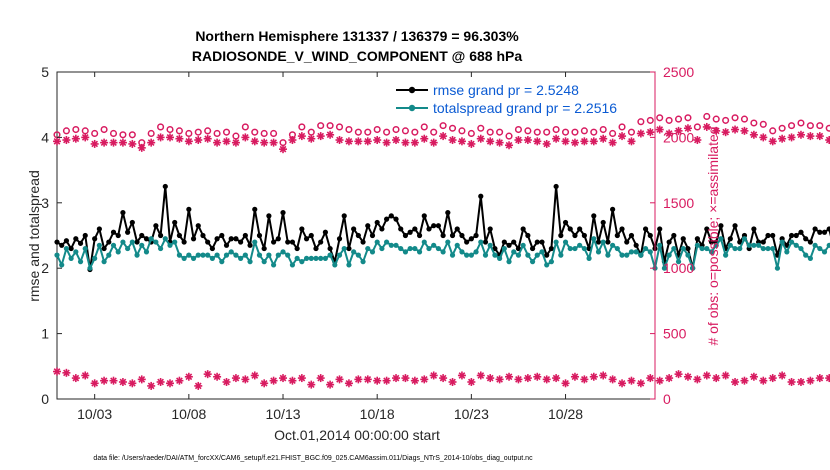 The image size is (830, 470). What do you see at coordinates (565, 414) in the screenshot?
I see `x-tick-label: 10/28` at bounding box center [565, 414].